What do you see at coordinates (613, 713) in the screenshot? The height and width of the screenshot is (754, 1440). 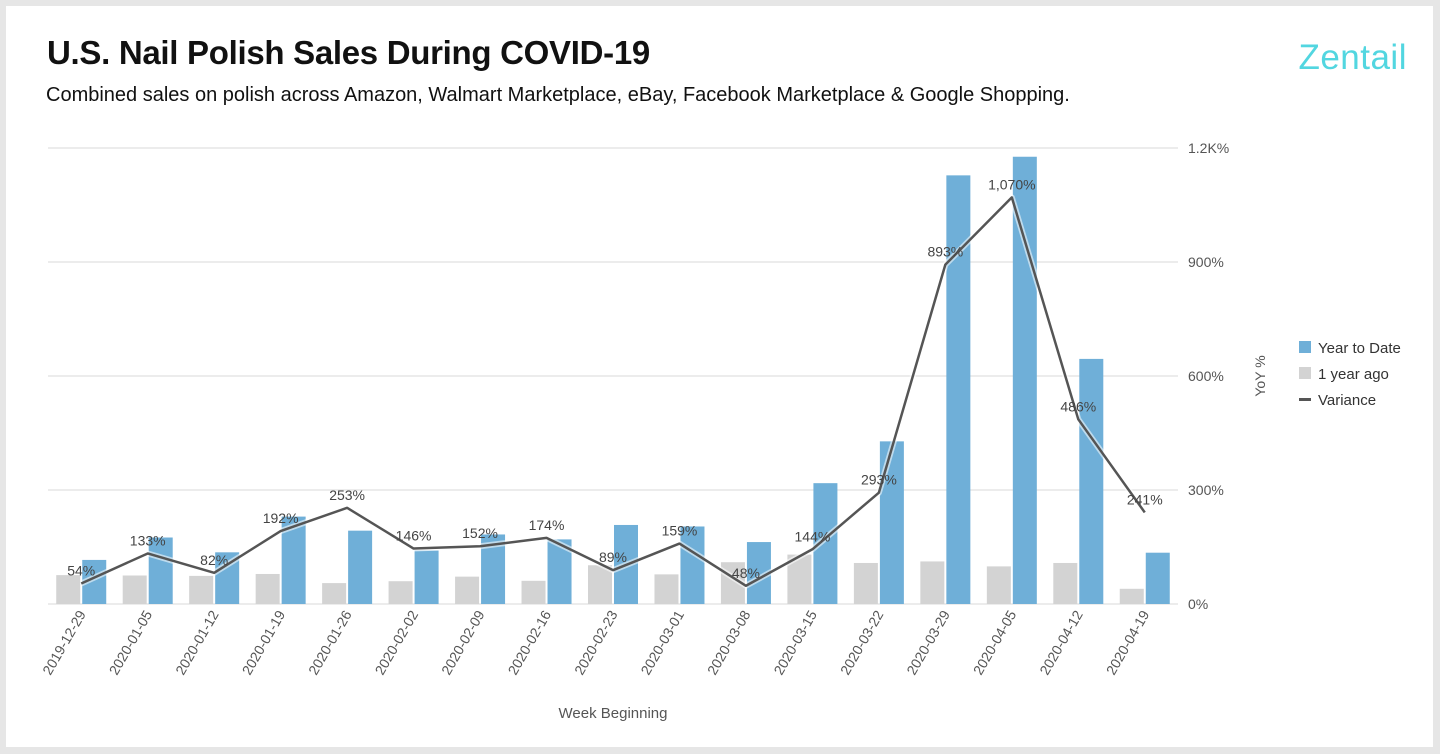 I see `x-axis-title: Week Beginning` at bounding box center [613, 713].